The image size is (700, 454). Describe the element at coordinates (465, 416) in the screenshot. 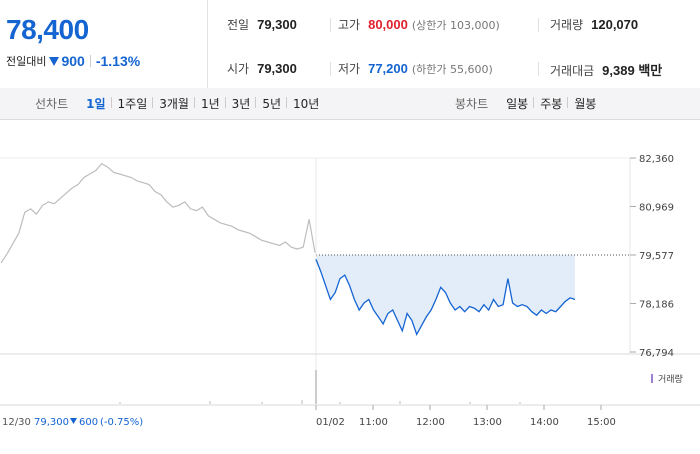

I see `x-axis: 01/02 11:00 12:00 13:00 14:00 15:00` at that location.